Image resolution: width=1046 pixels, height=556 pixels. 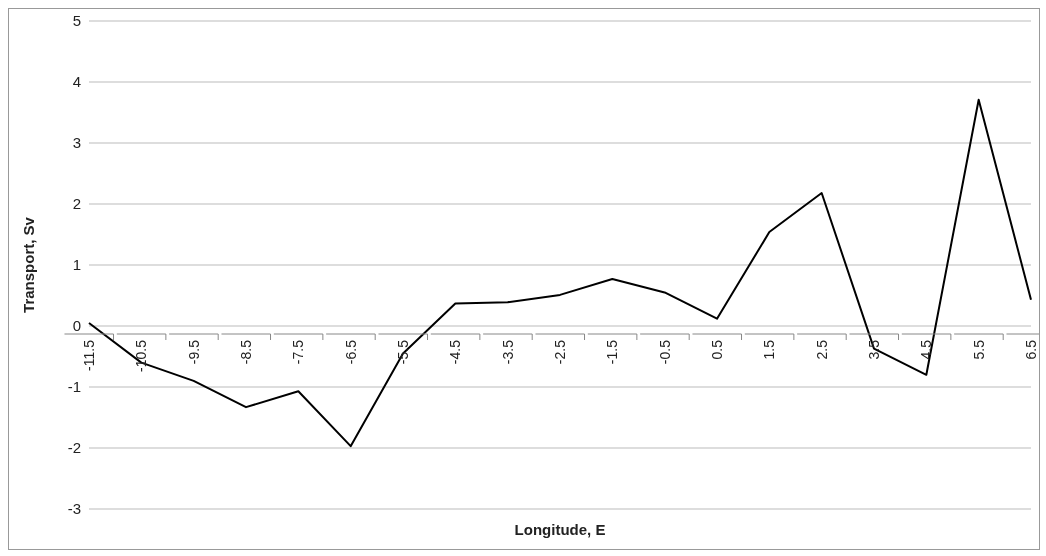 I want to click on x-tick-label: -7.5, so click(x=298, y=352).